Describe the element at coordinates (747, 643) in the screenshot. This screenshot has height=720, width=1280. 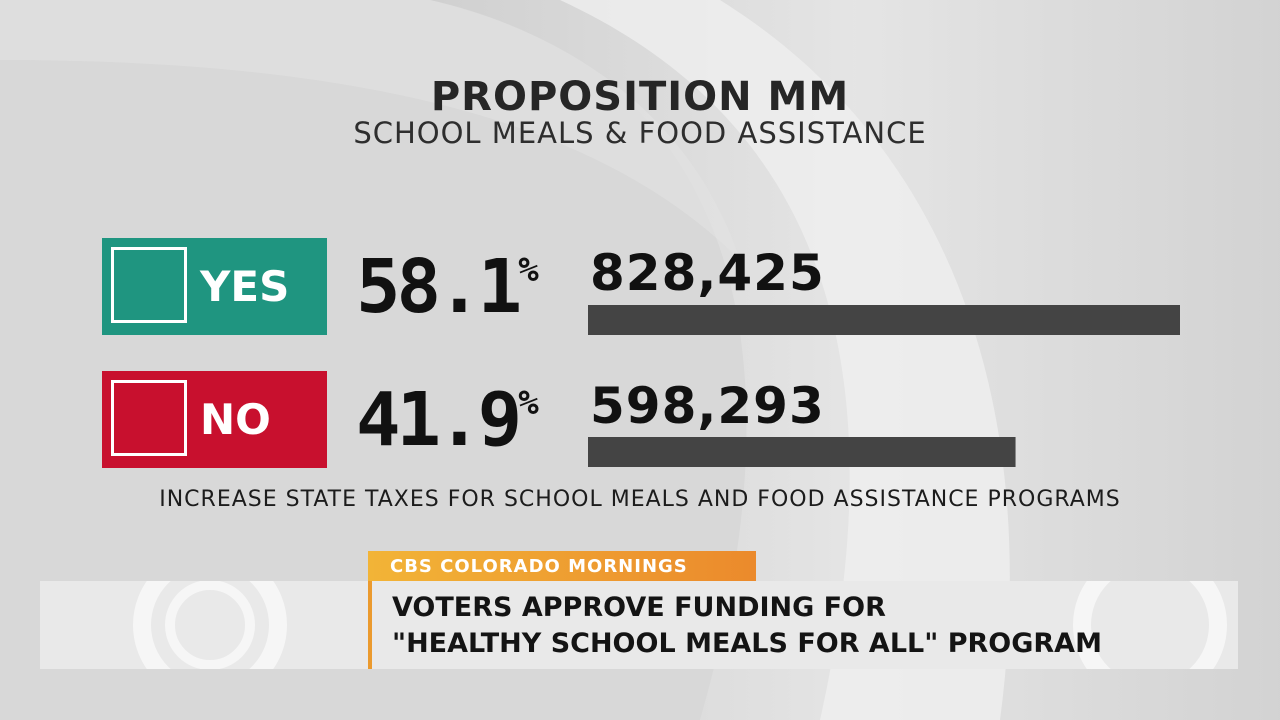
I see `headline-line-2: "HEALTHY SCHOOL MEALS FOR ALL" PROGRAM` at that location.